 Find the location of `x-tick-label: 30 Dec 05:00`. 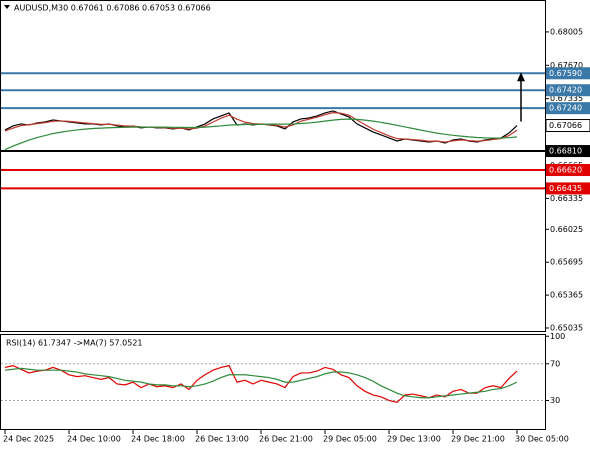

x-tick-label: 30 Dec 05:00 is located at coordinates (542, 439).